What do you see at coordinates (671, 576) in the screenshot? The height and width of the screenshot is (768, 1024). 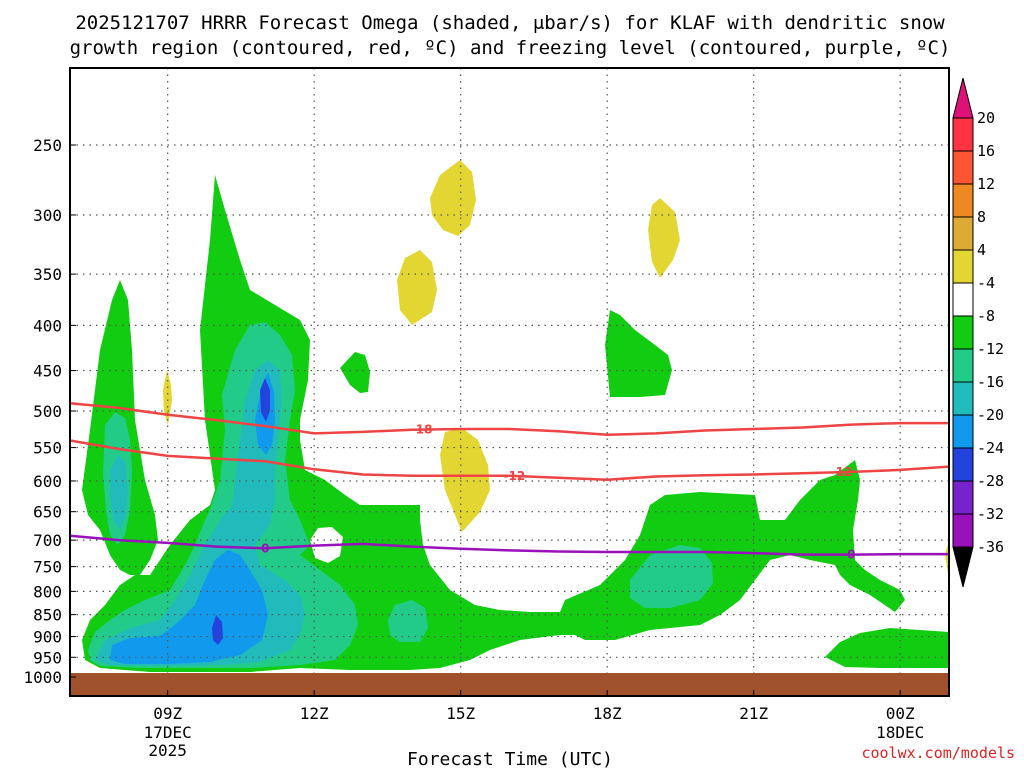 I see `omega-region-teal-right` at bounding box center [671, 576].